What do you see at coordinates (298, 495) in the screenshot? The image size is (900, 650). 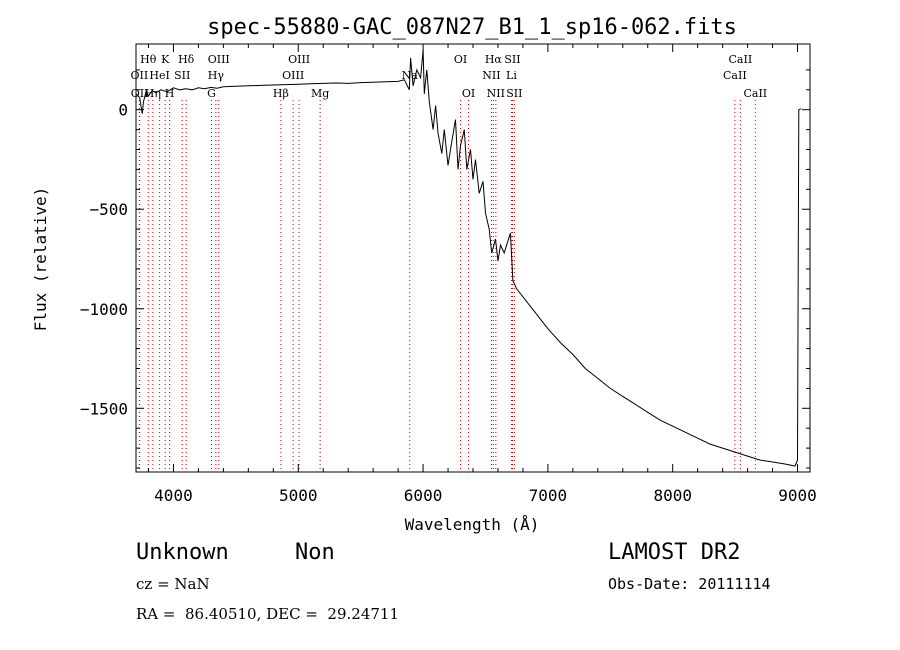 I see `x-tick-label: 5000` at bounding box center [298, 495].